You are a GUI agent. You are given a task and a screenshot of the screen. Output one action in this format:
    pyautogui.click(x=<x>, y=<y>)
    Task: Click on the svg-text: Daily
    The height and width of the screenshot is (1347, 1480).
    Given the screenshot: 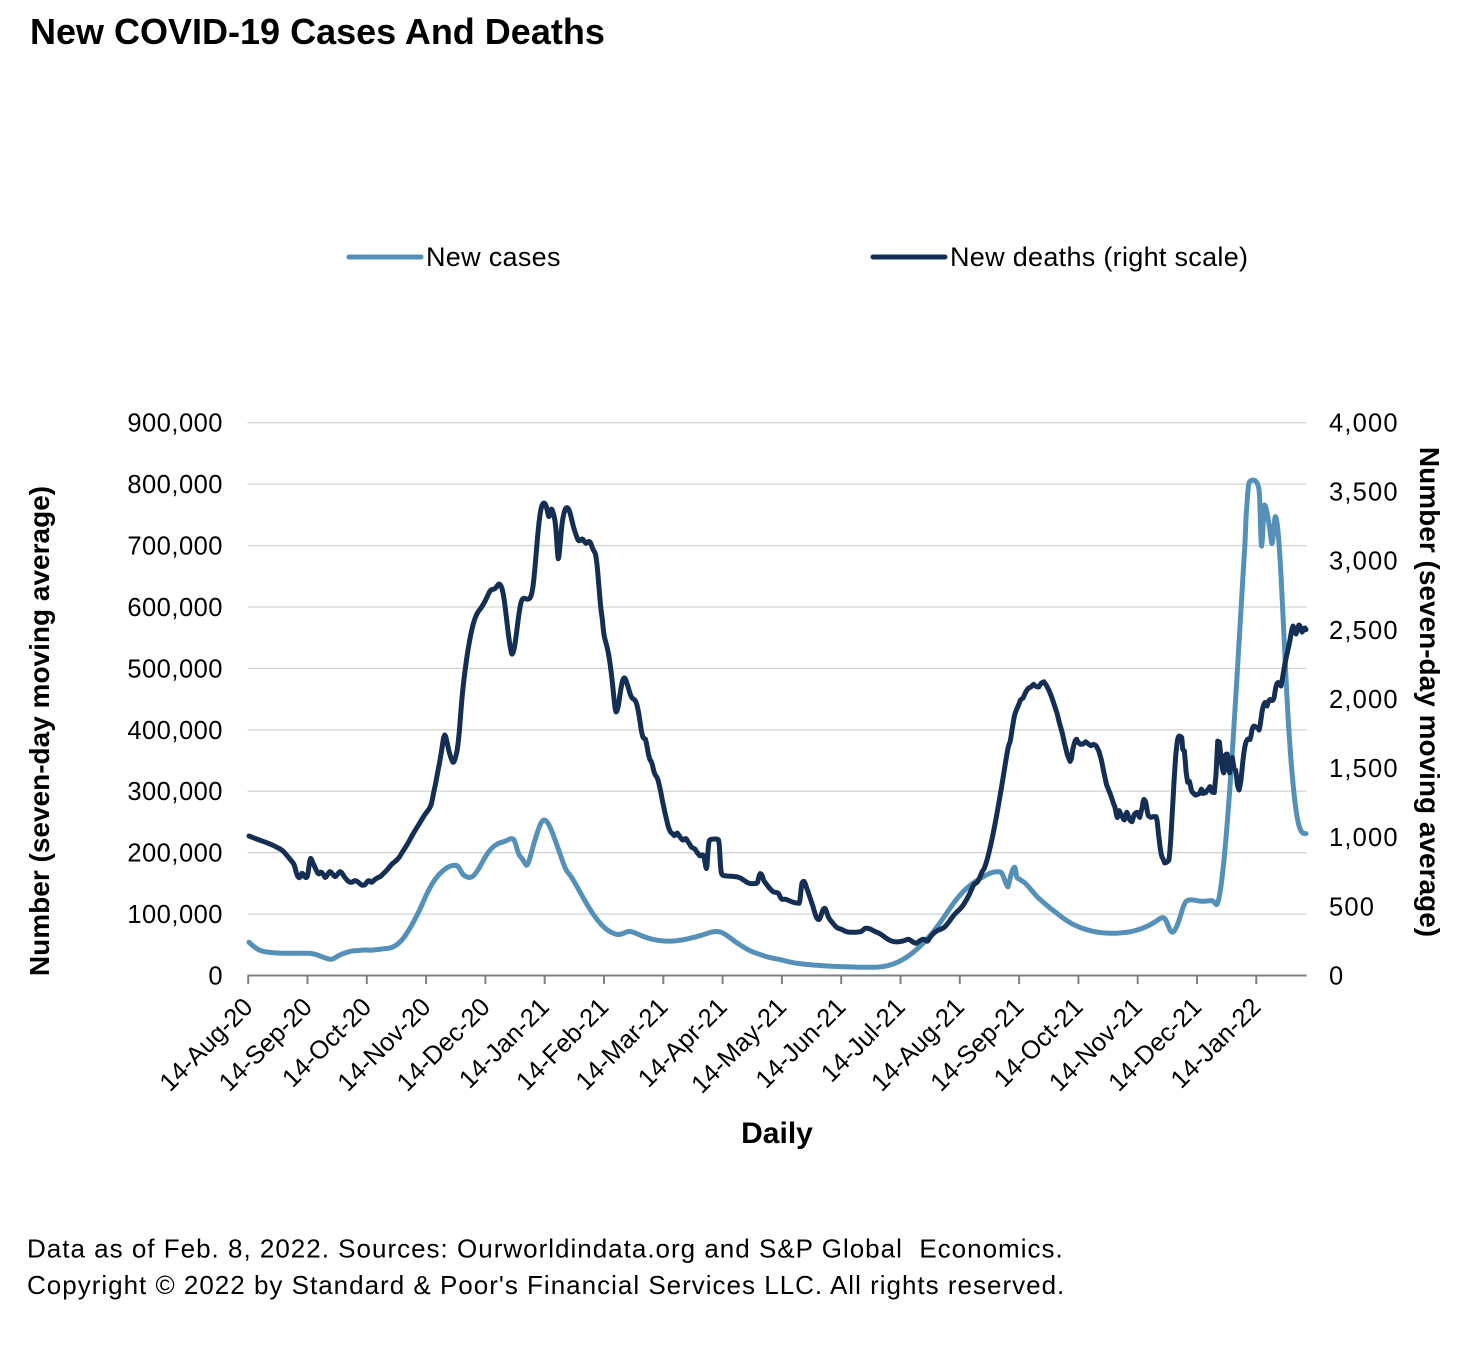 What is the action you would take?
    pyautogui.click(x=777, y=1133)
    